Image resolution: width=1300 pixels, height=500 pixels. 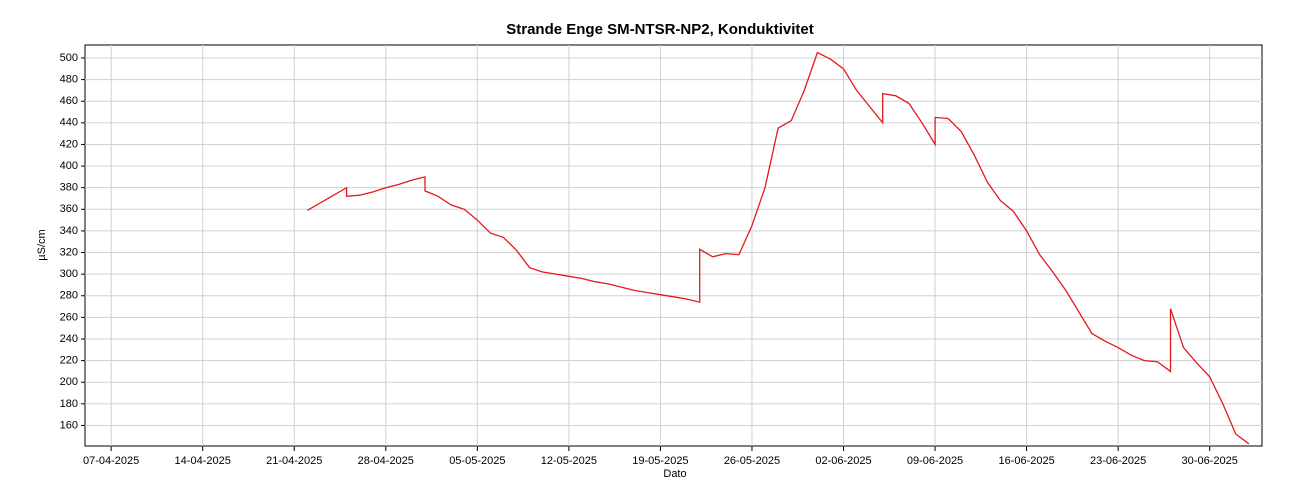 What do you see at coordinates (1210, 461) in the screenshot?
I see `x-tick-label: 30-06-2025` at bounding box center [1210, 461].